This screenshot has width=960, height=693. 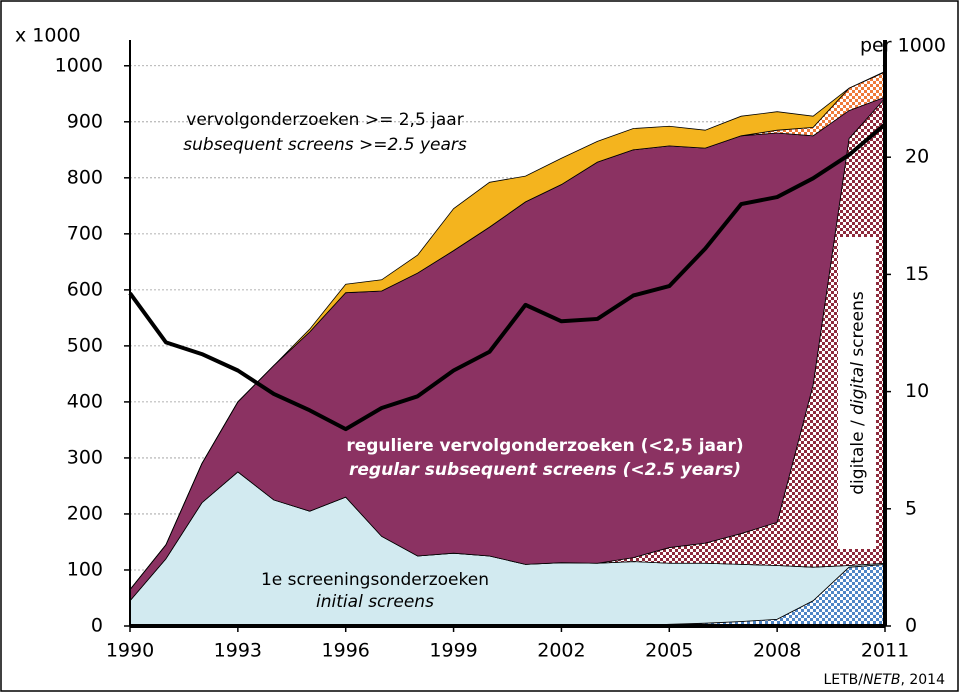 What do you see at coordinates (375, 580) in the screenshot?
I see `annotation: 1e screeningsonderzoeken` at bounding box center [375, 580].